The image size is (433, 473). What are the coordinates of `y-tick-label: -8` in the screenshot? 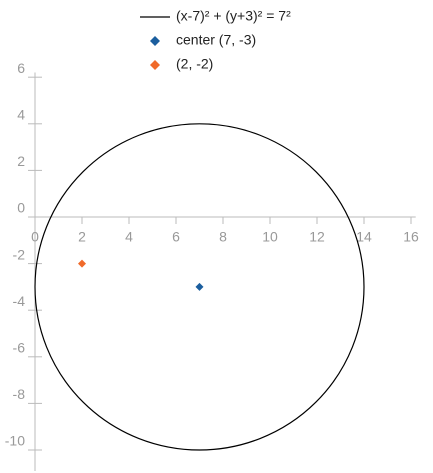 It's located at (19, 394).